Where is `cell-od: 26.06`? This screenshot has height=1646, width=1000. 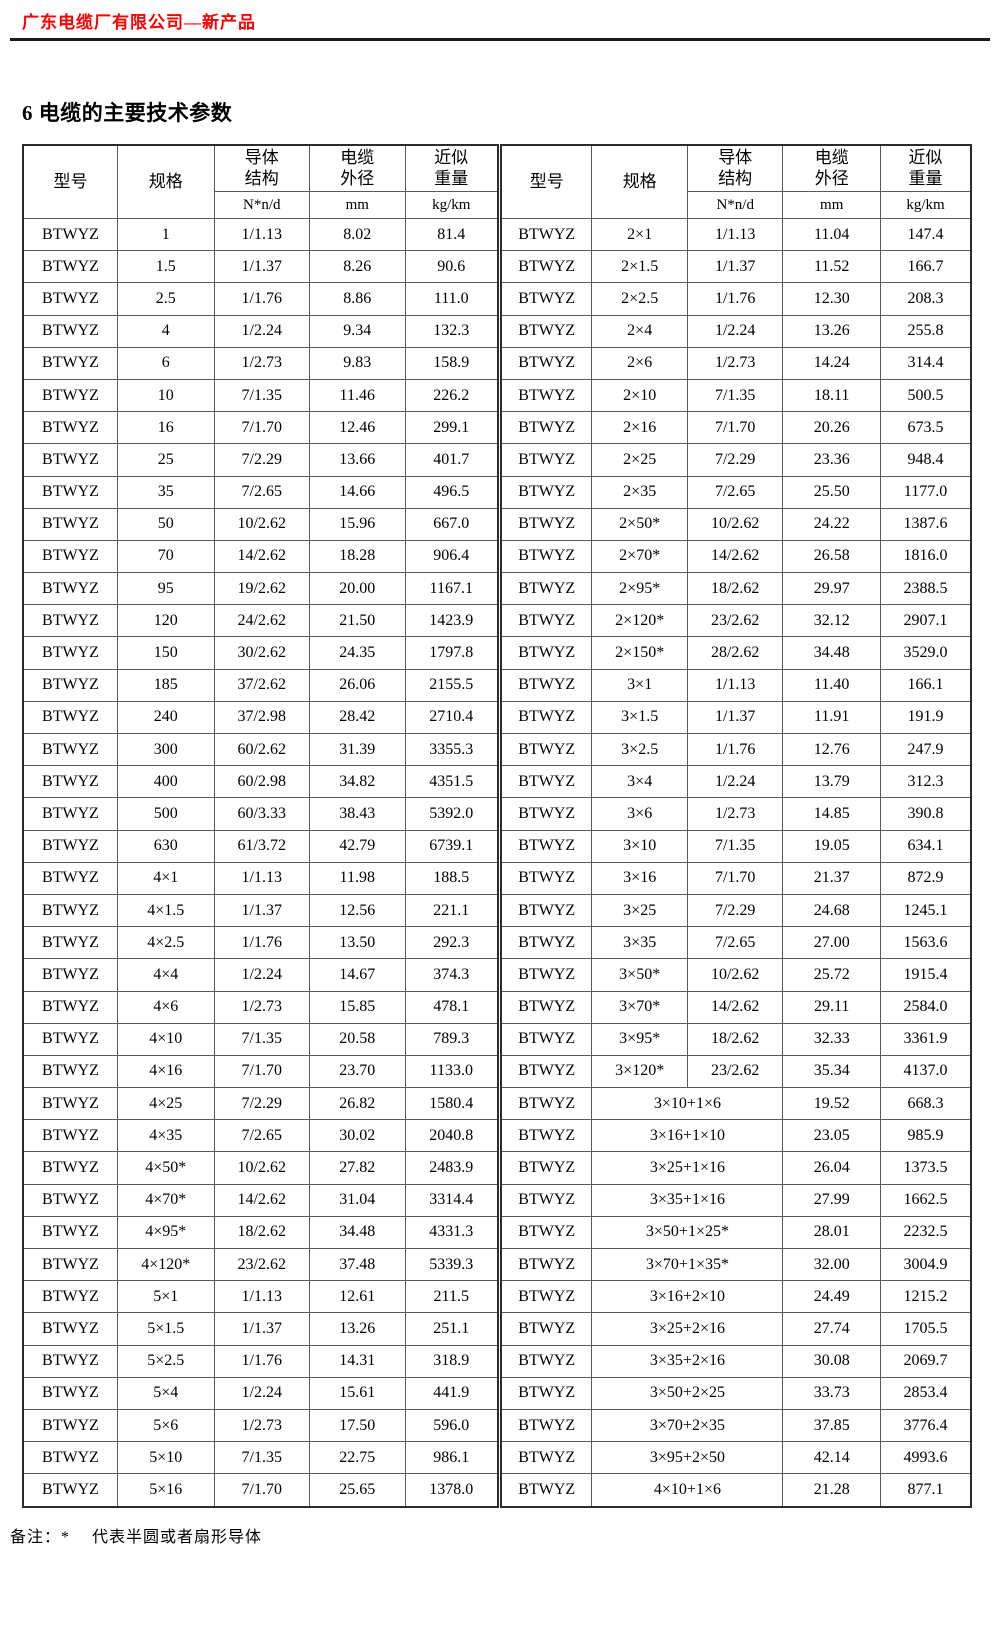
cell-od: 26.06 is located at coordinates (357, 685).